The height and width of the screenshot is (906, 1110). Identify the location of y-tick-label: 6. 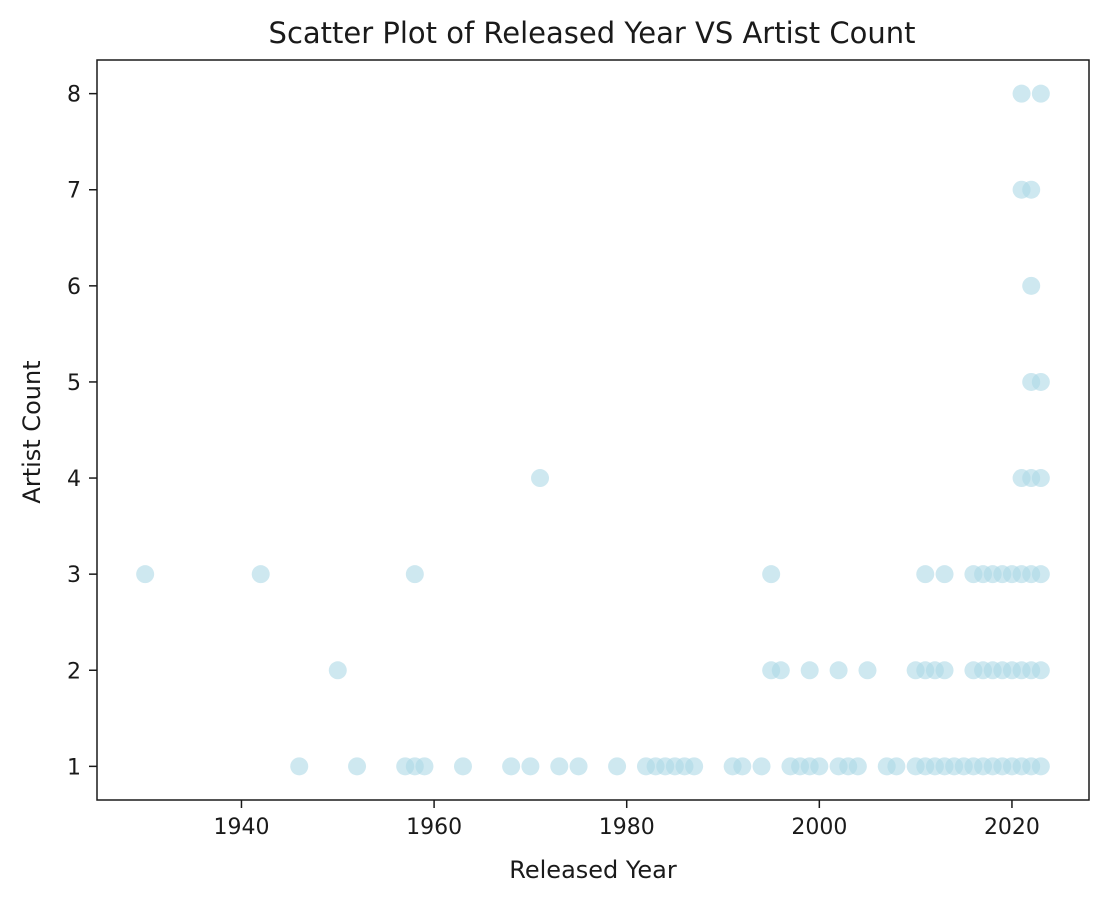
(74, 287).